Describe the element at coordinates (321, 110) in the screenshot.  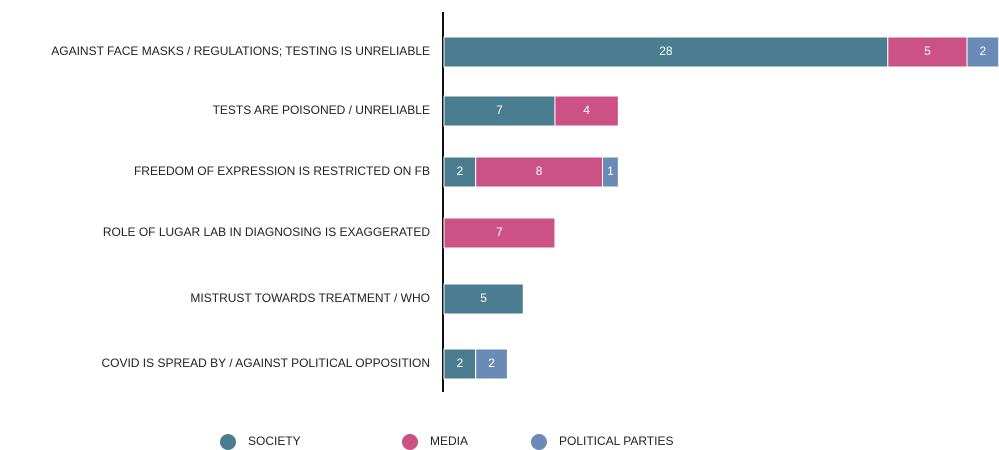
I see `category-label: TESTS ARE POISONED / UNRELIABLE` at that location.